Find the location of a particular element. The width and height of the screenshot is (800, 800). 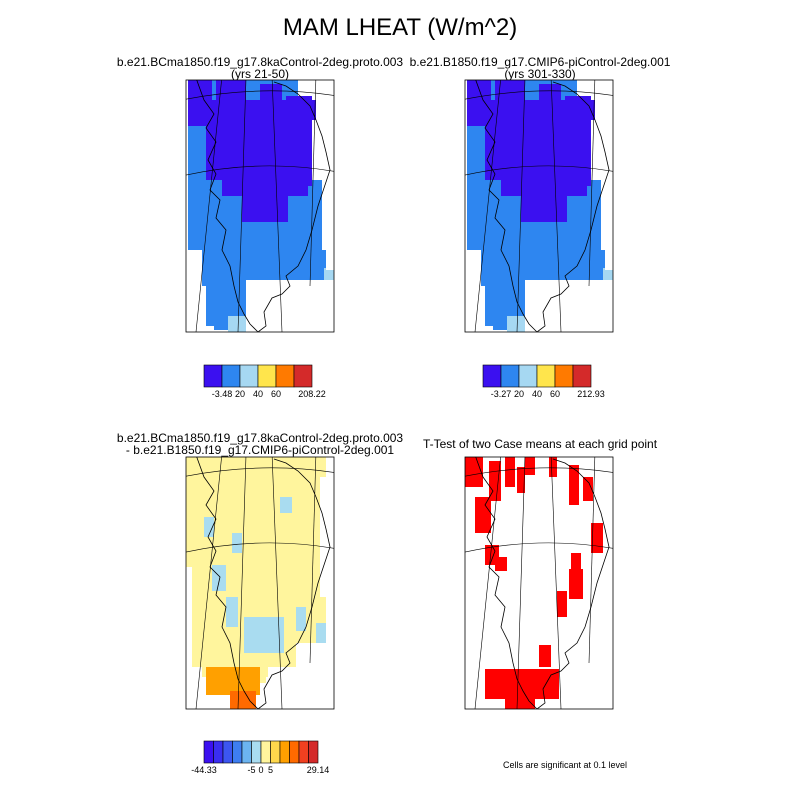

panel-1-map is located at coordinates (245, 201).